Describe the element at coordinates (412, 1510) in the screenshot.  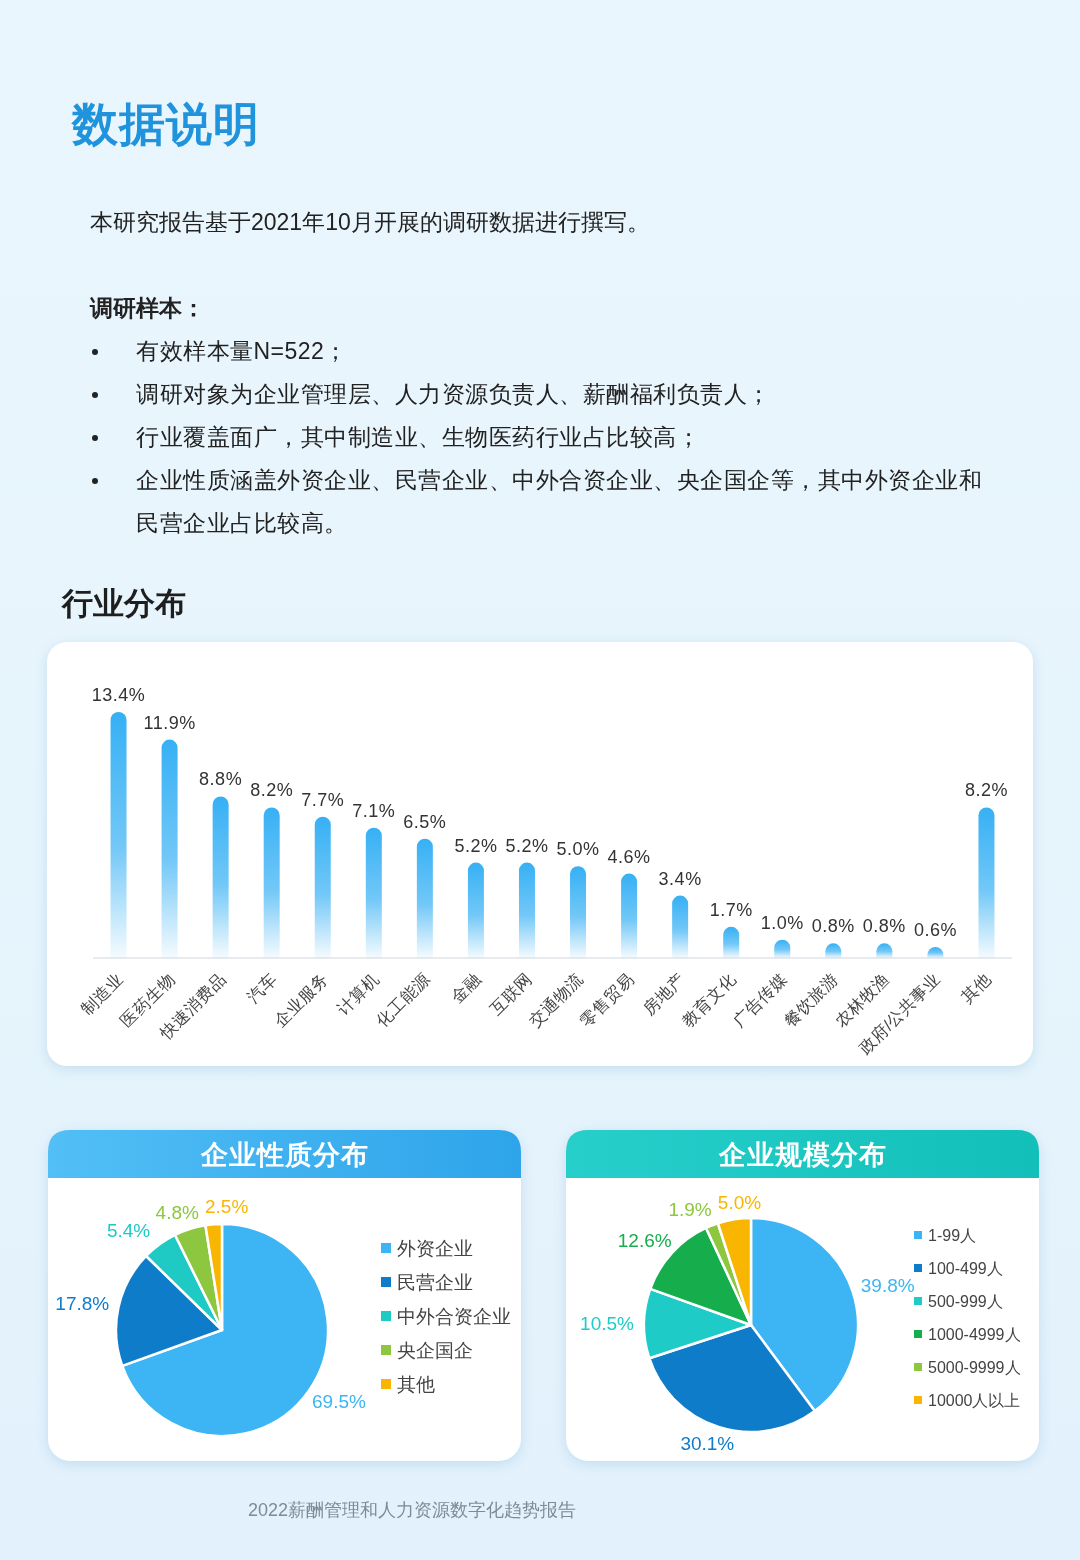
I see `text: 2022薪酬管理和人力资源数字化趋势报告` at that location.